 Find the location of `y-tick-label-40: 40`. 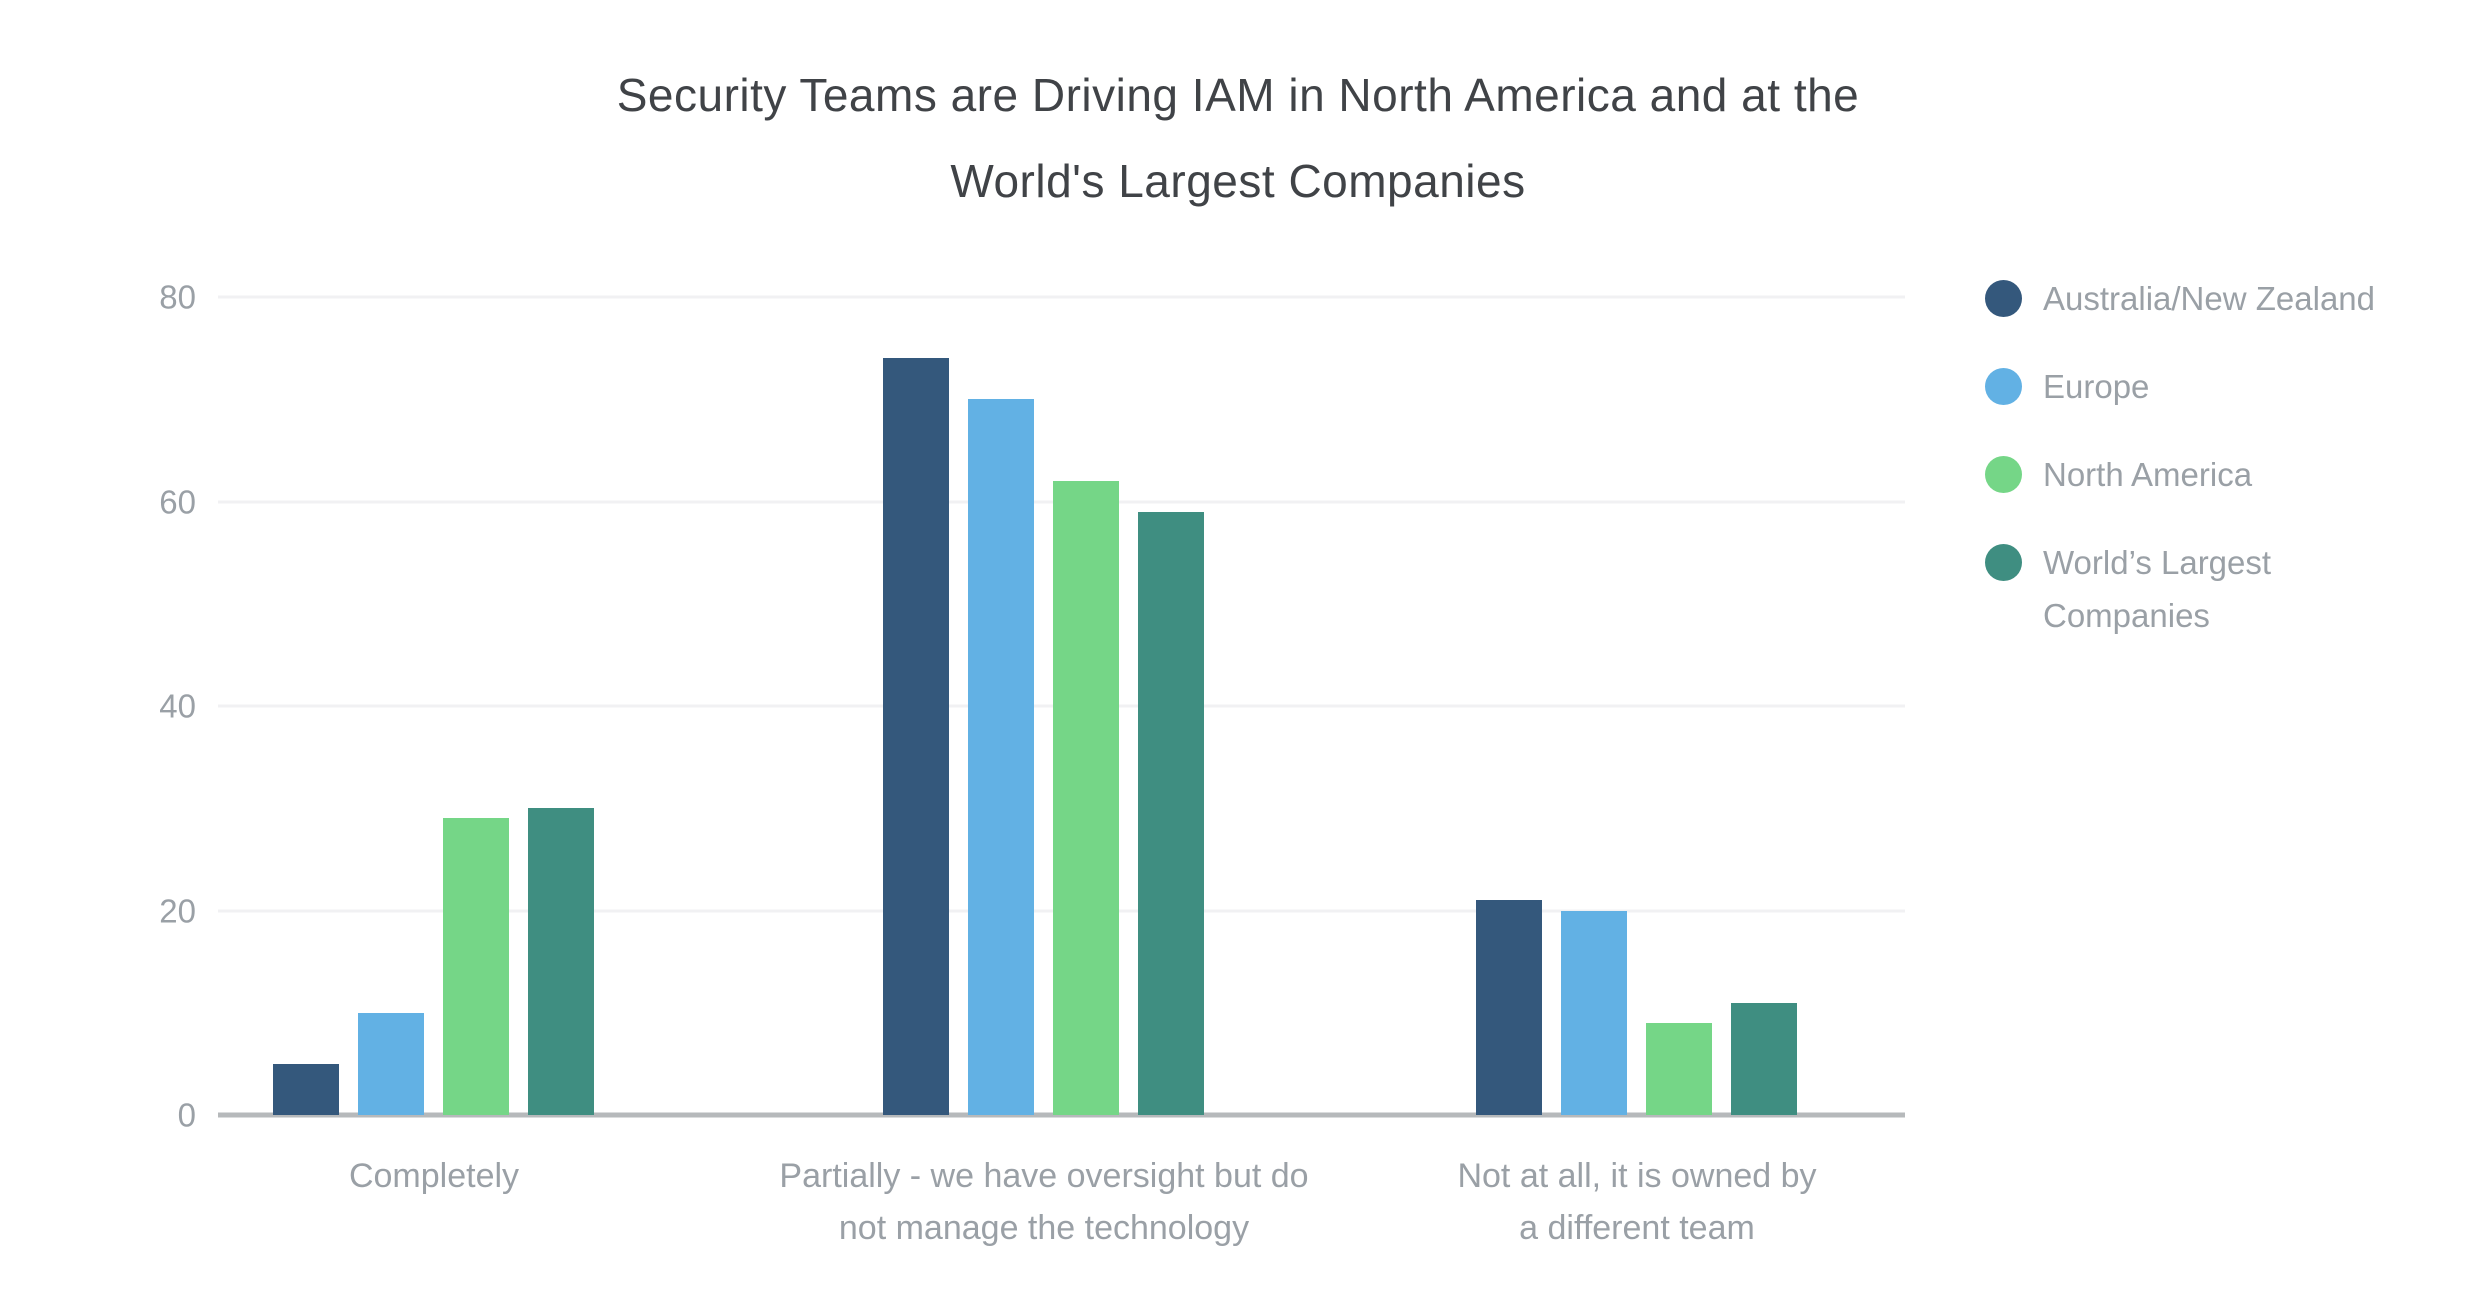

y-tick-label-40: 40 is located at coordinates (177, 706).